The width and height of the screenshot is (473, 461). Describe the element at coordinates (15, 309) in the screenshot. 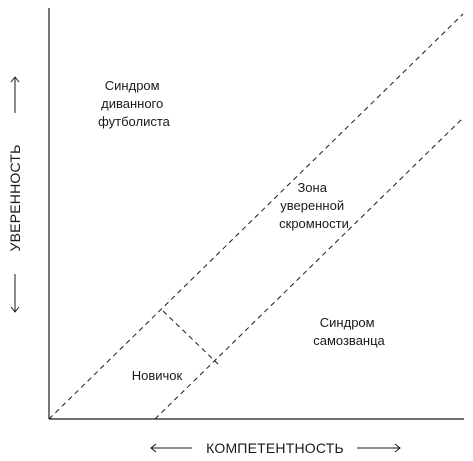

I see `y-arrow-down-head` at that location.